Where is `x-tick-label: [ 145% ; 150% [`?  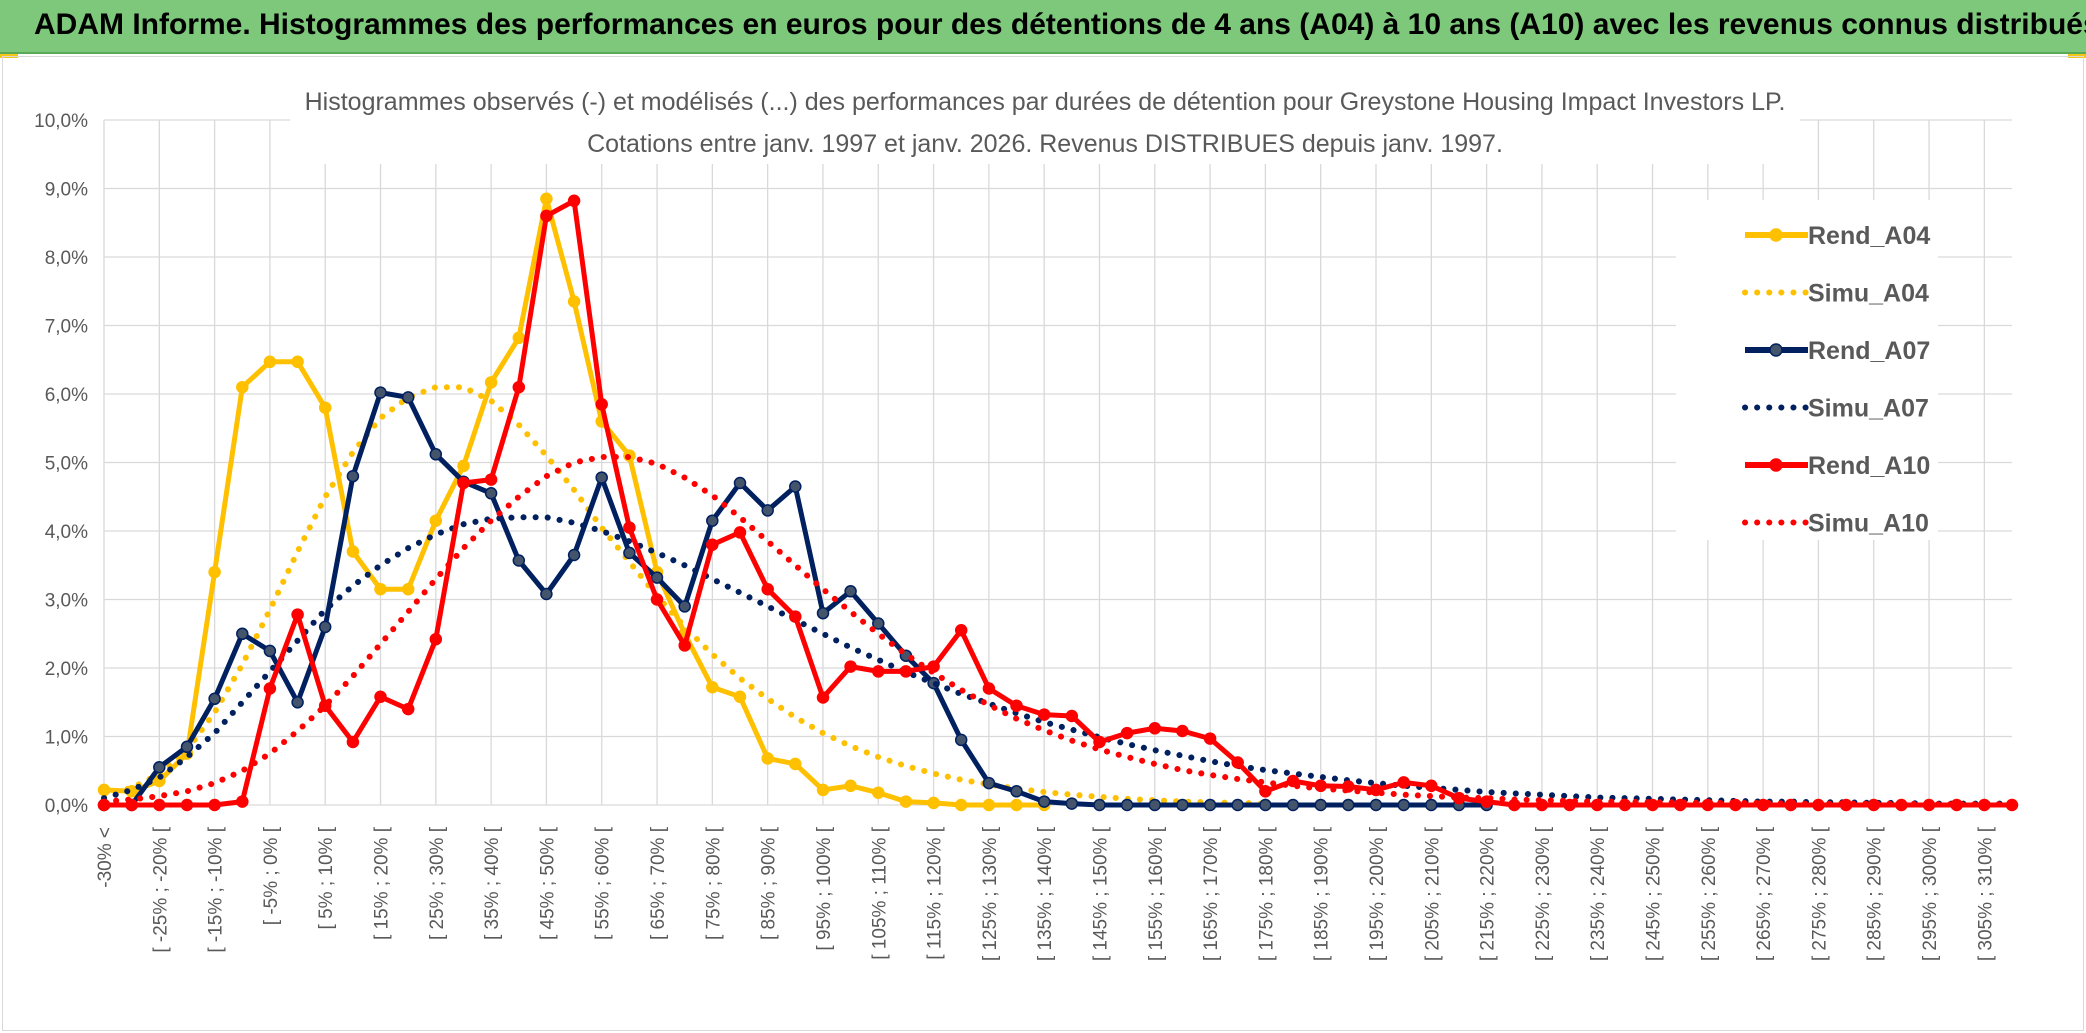
x-tick-label: [ 145% ; 150% [ is located at coordinates (1100, 893).